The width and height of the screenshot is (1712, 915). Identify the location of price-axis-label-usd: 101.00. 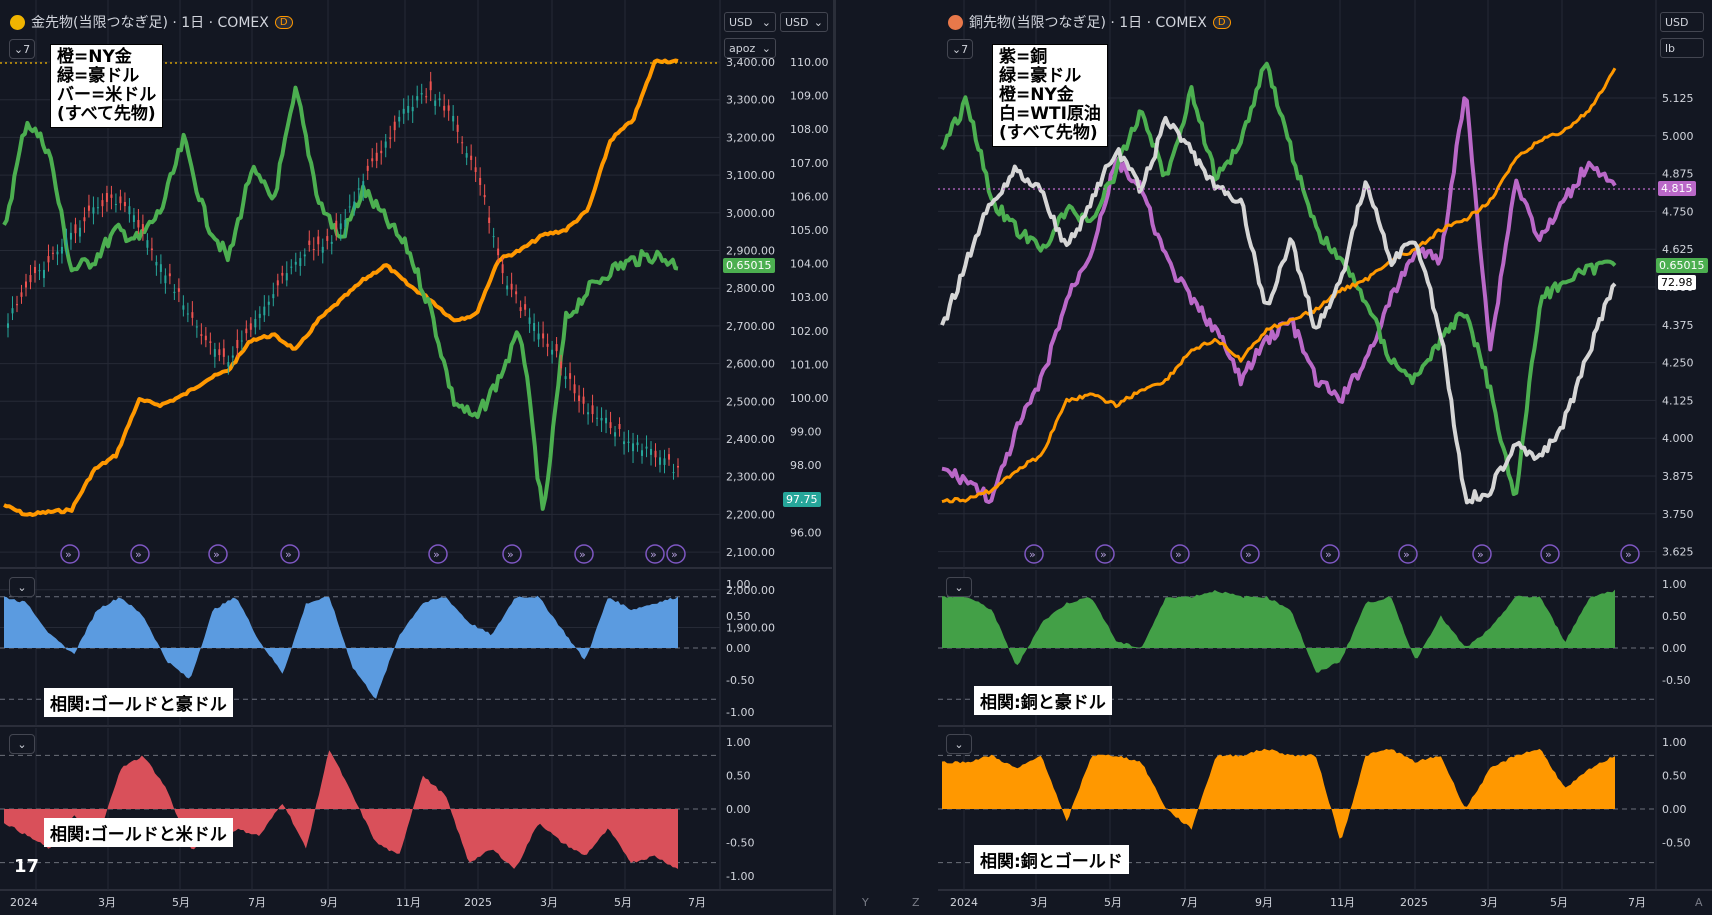
(809, 364).